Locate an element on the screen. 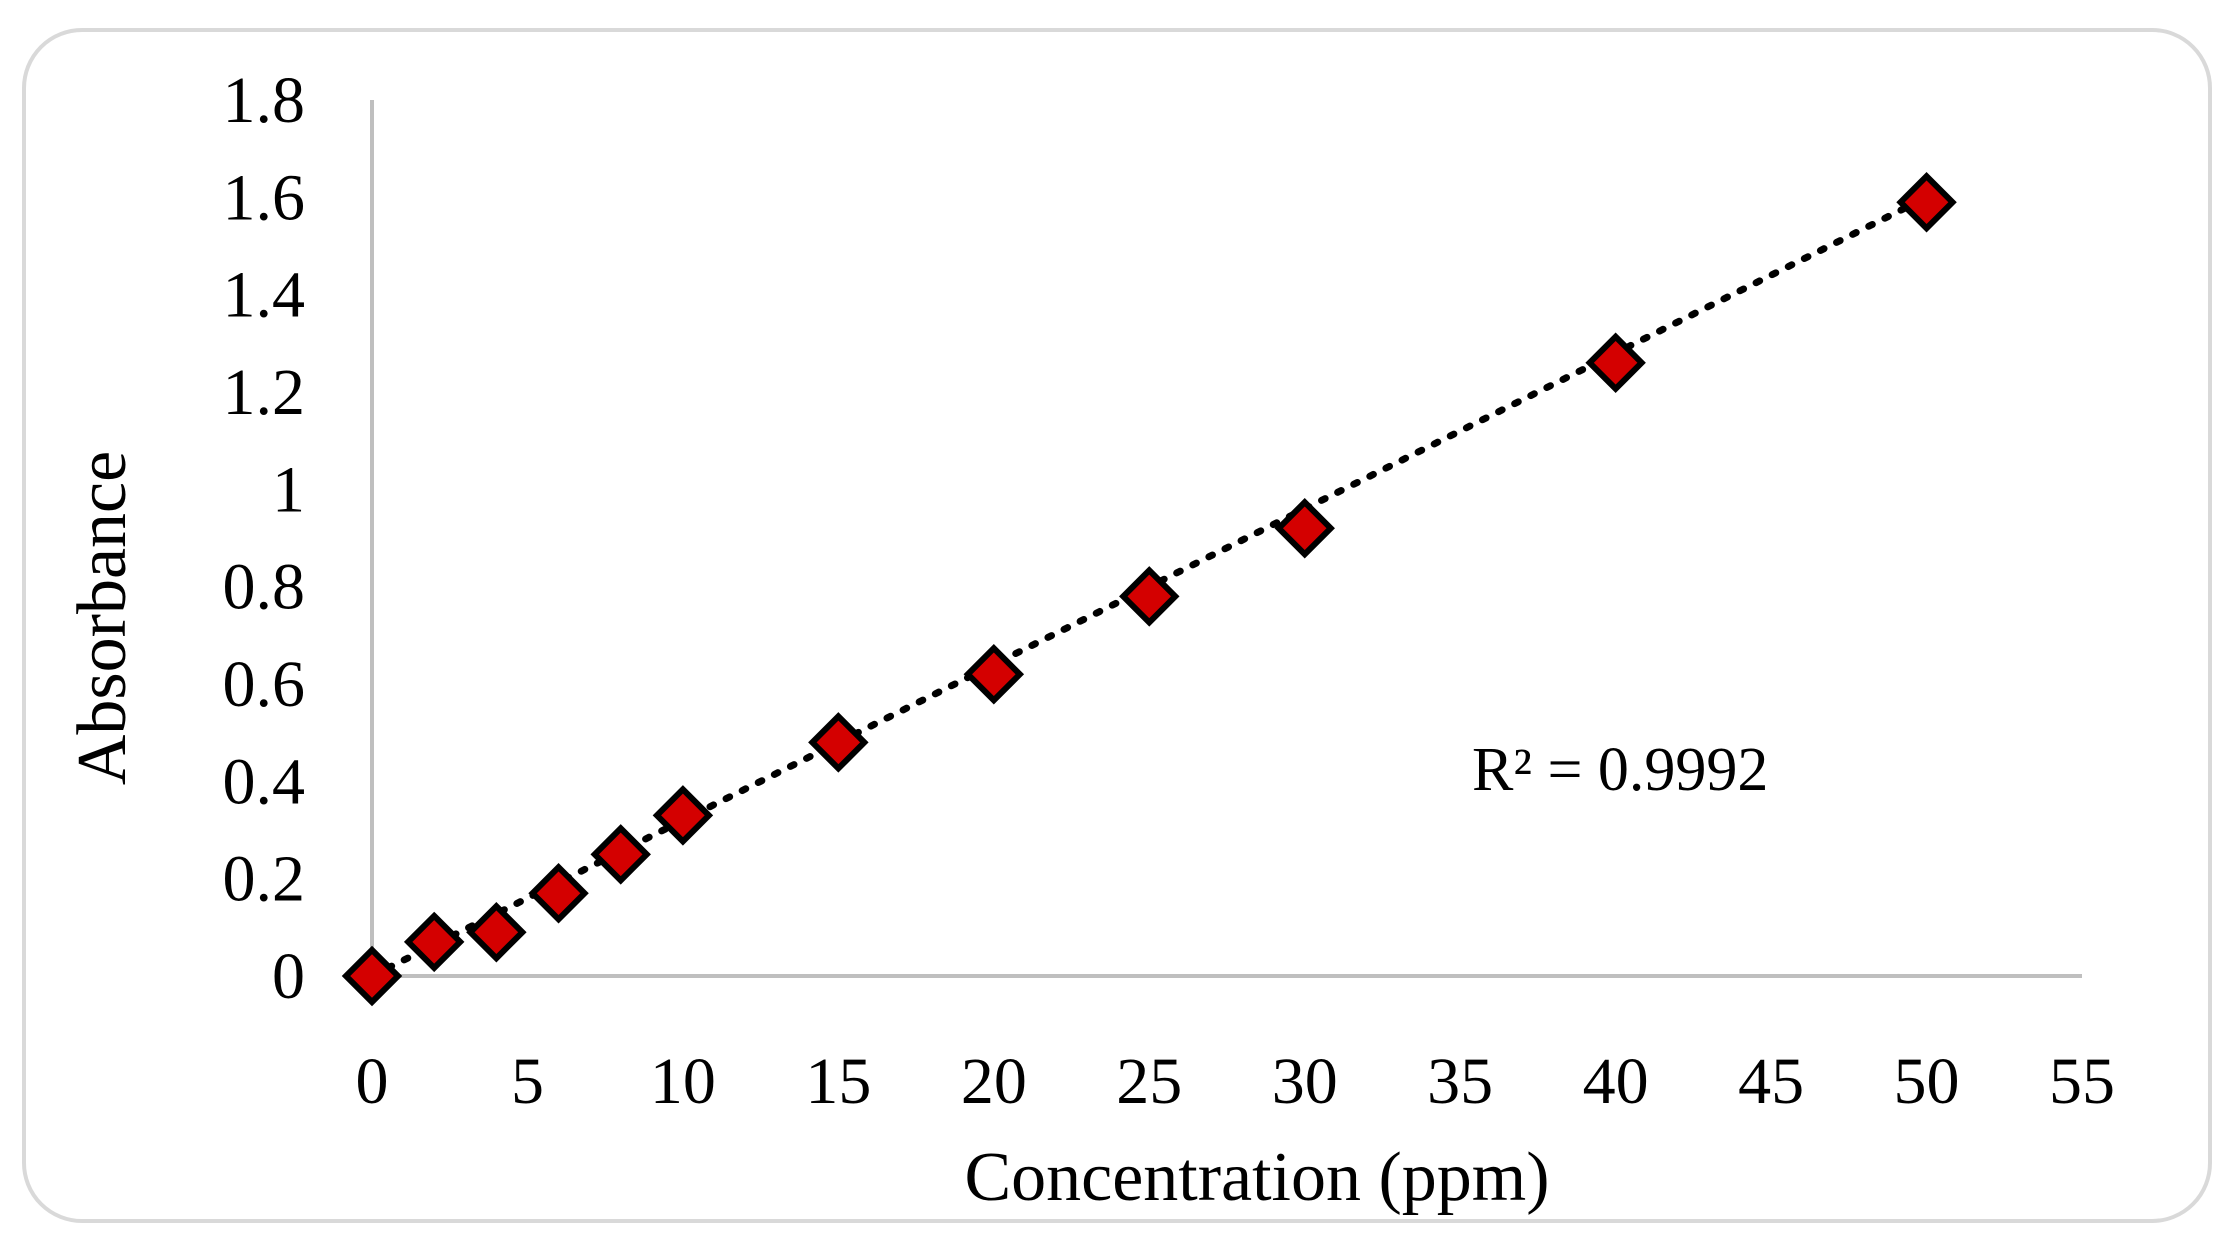 Image resolution: width=2239 pixels, height=1253 pixels. x-tick-labels: 0 5 10 15 20 25 30 35 40 45 50 55 is located at coordinates (1236, 1081).